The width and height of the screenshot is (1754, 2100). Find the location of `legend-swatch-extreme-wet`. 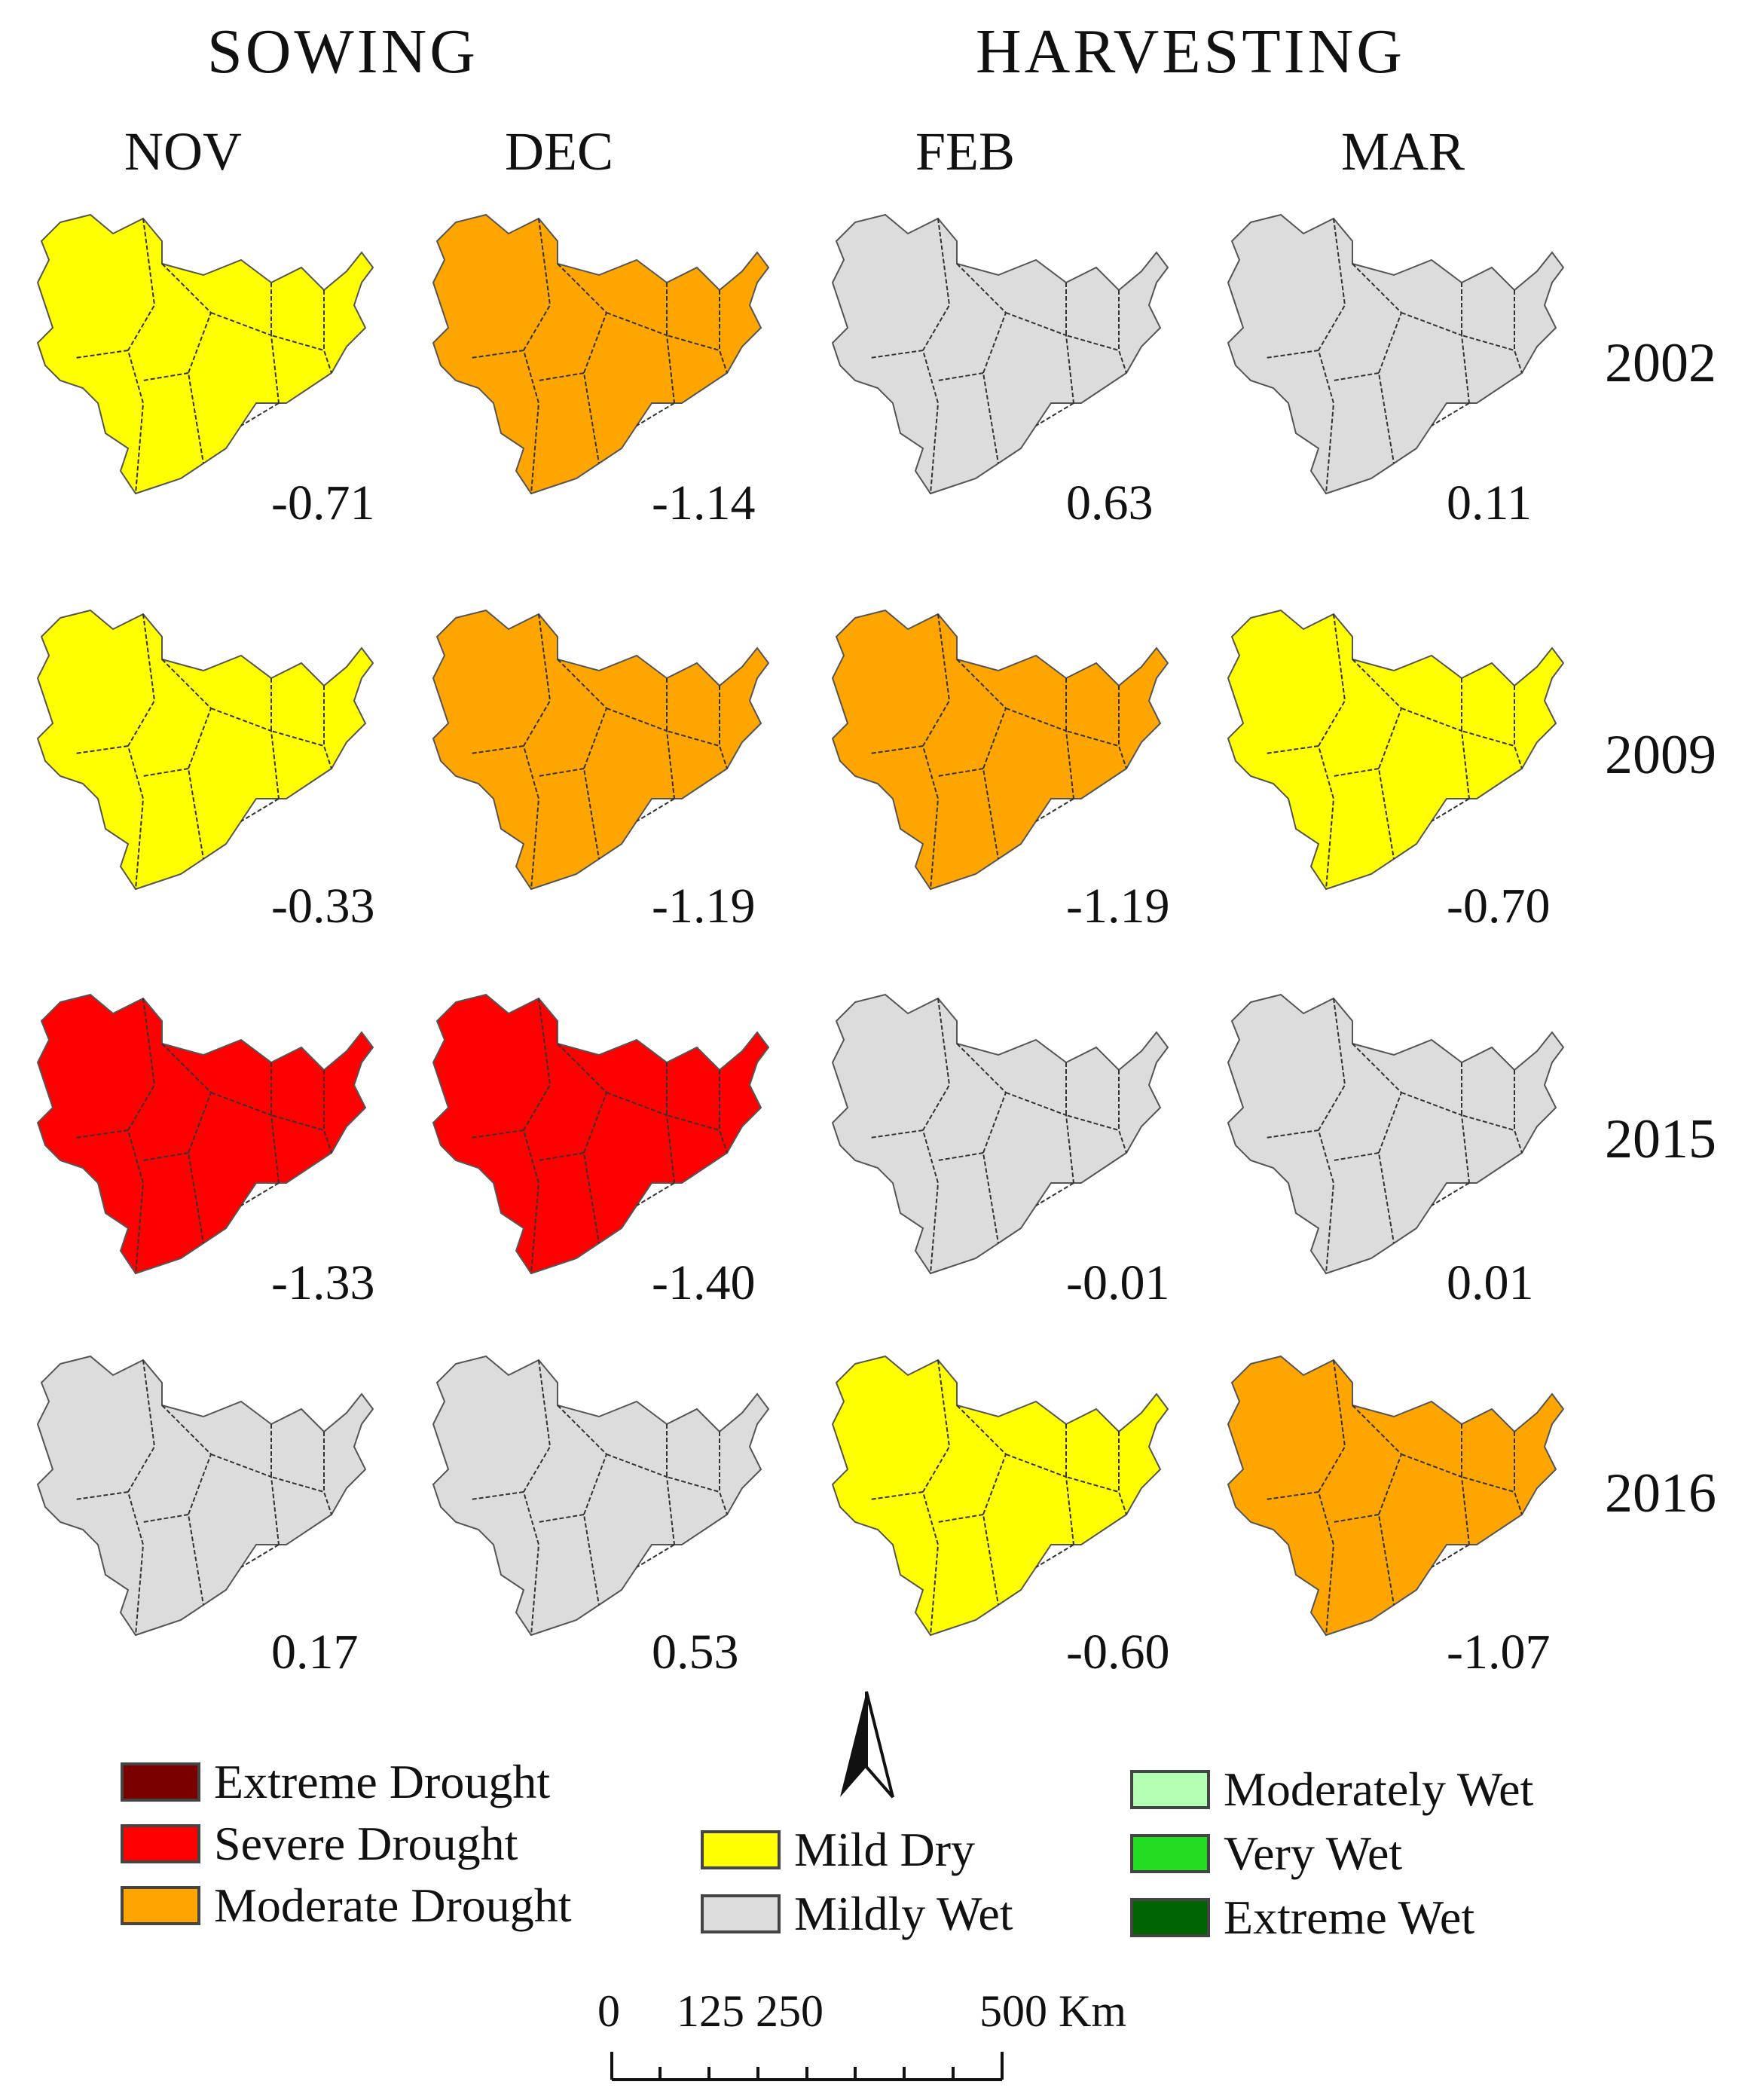

legend-swatch-extreme-wet is located at coordinates (1170, 1917).